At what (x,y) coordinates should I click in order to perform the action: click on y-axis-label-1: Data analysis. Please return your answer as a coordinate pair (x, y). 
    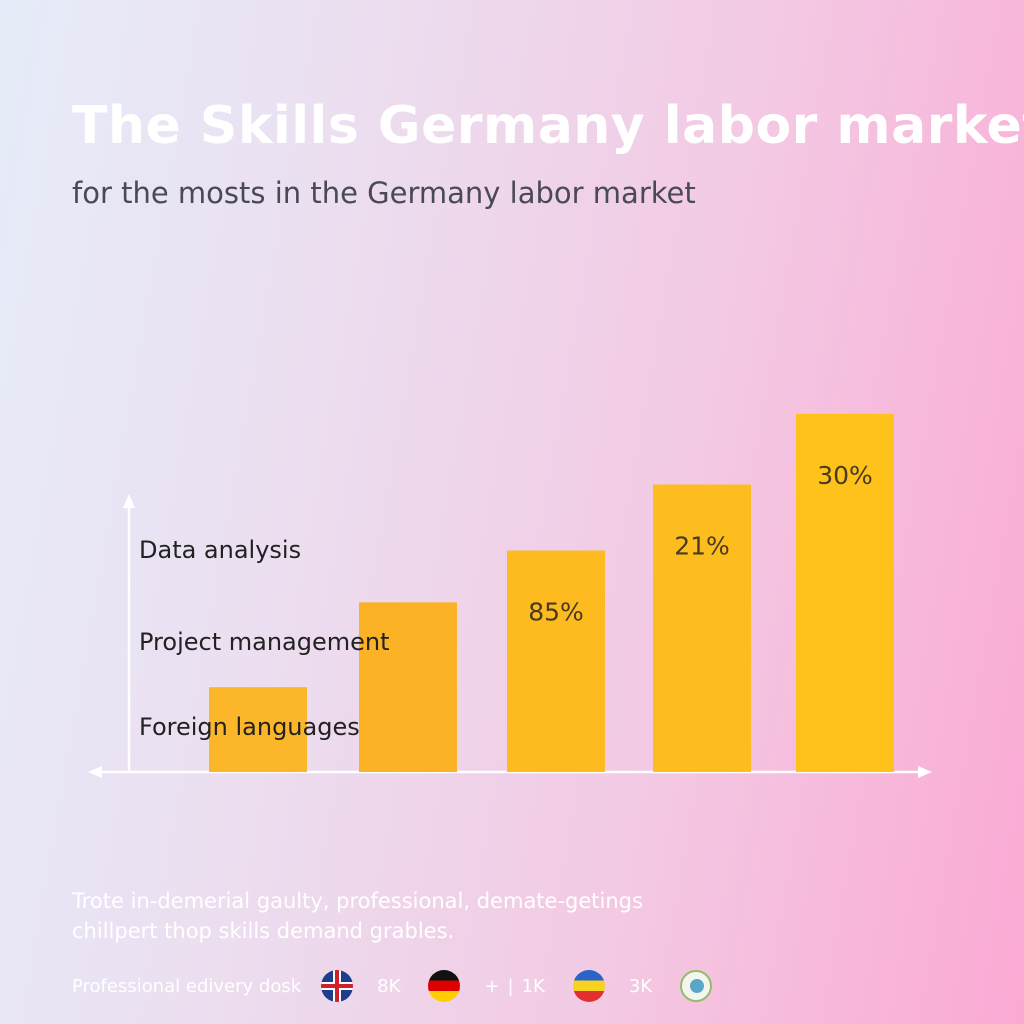
    Looking at the image, I should click on (220, 550).